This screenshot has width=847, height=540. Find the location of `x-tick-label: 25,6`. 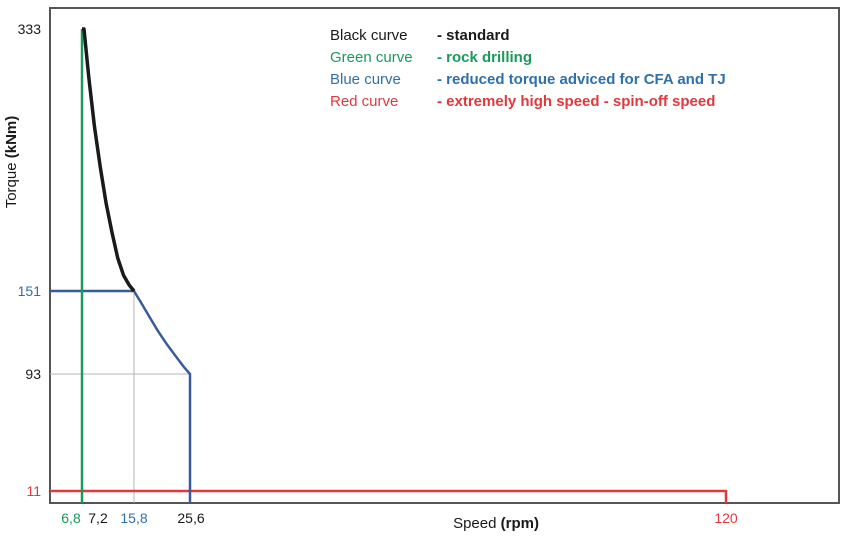

x-tick-label: 25,6 is located at coordinates (190, 518).